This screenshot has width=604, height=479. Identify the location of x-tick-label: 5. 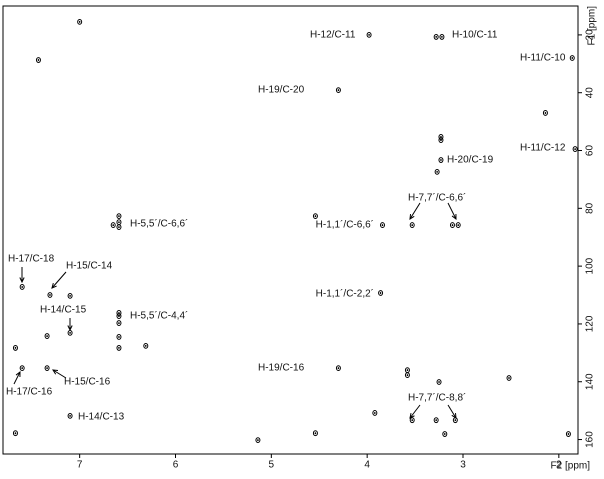
(272, 465).